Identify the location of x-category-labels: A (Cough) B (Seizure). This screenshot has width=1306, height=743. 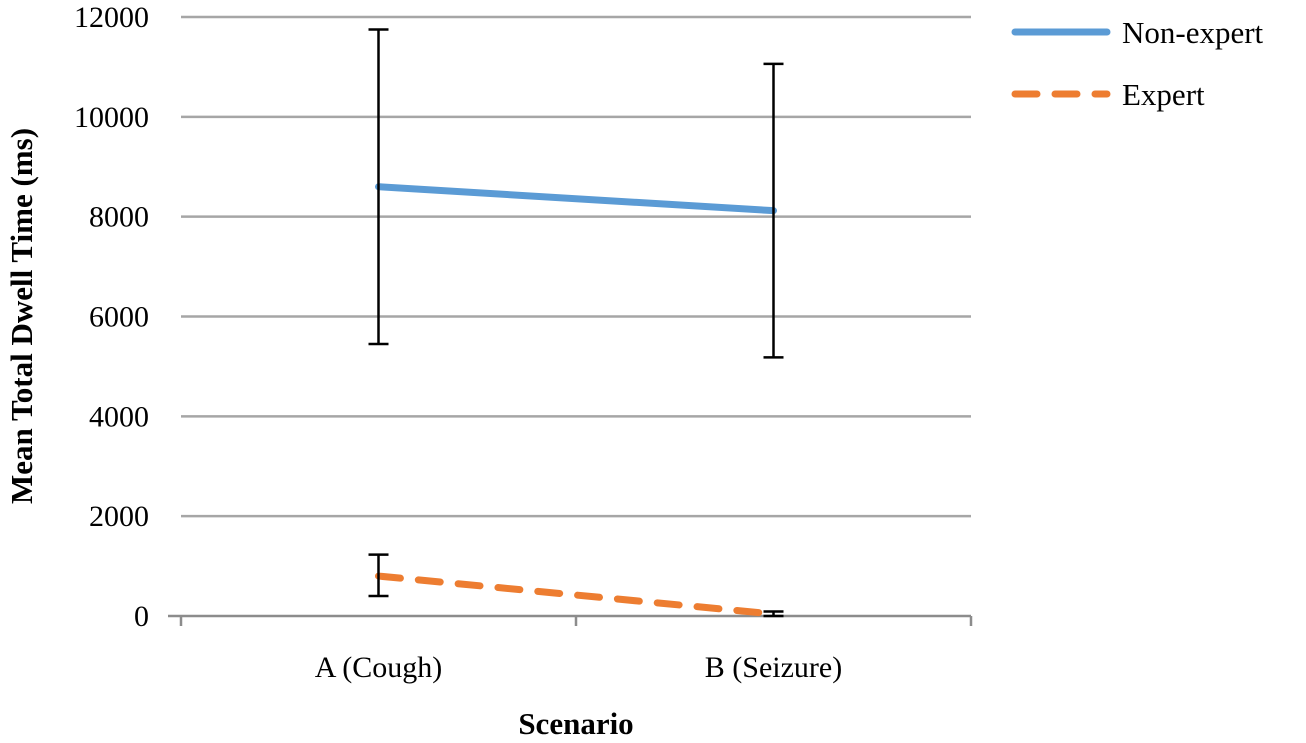
(578, 667).